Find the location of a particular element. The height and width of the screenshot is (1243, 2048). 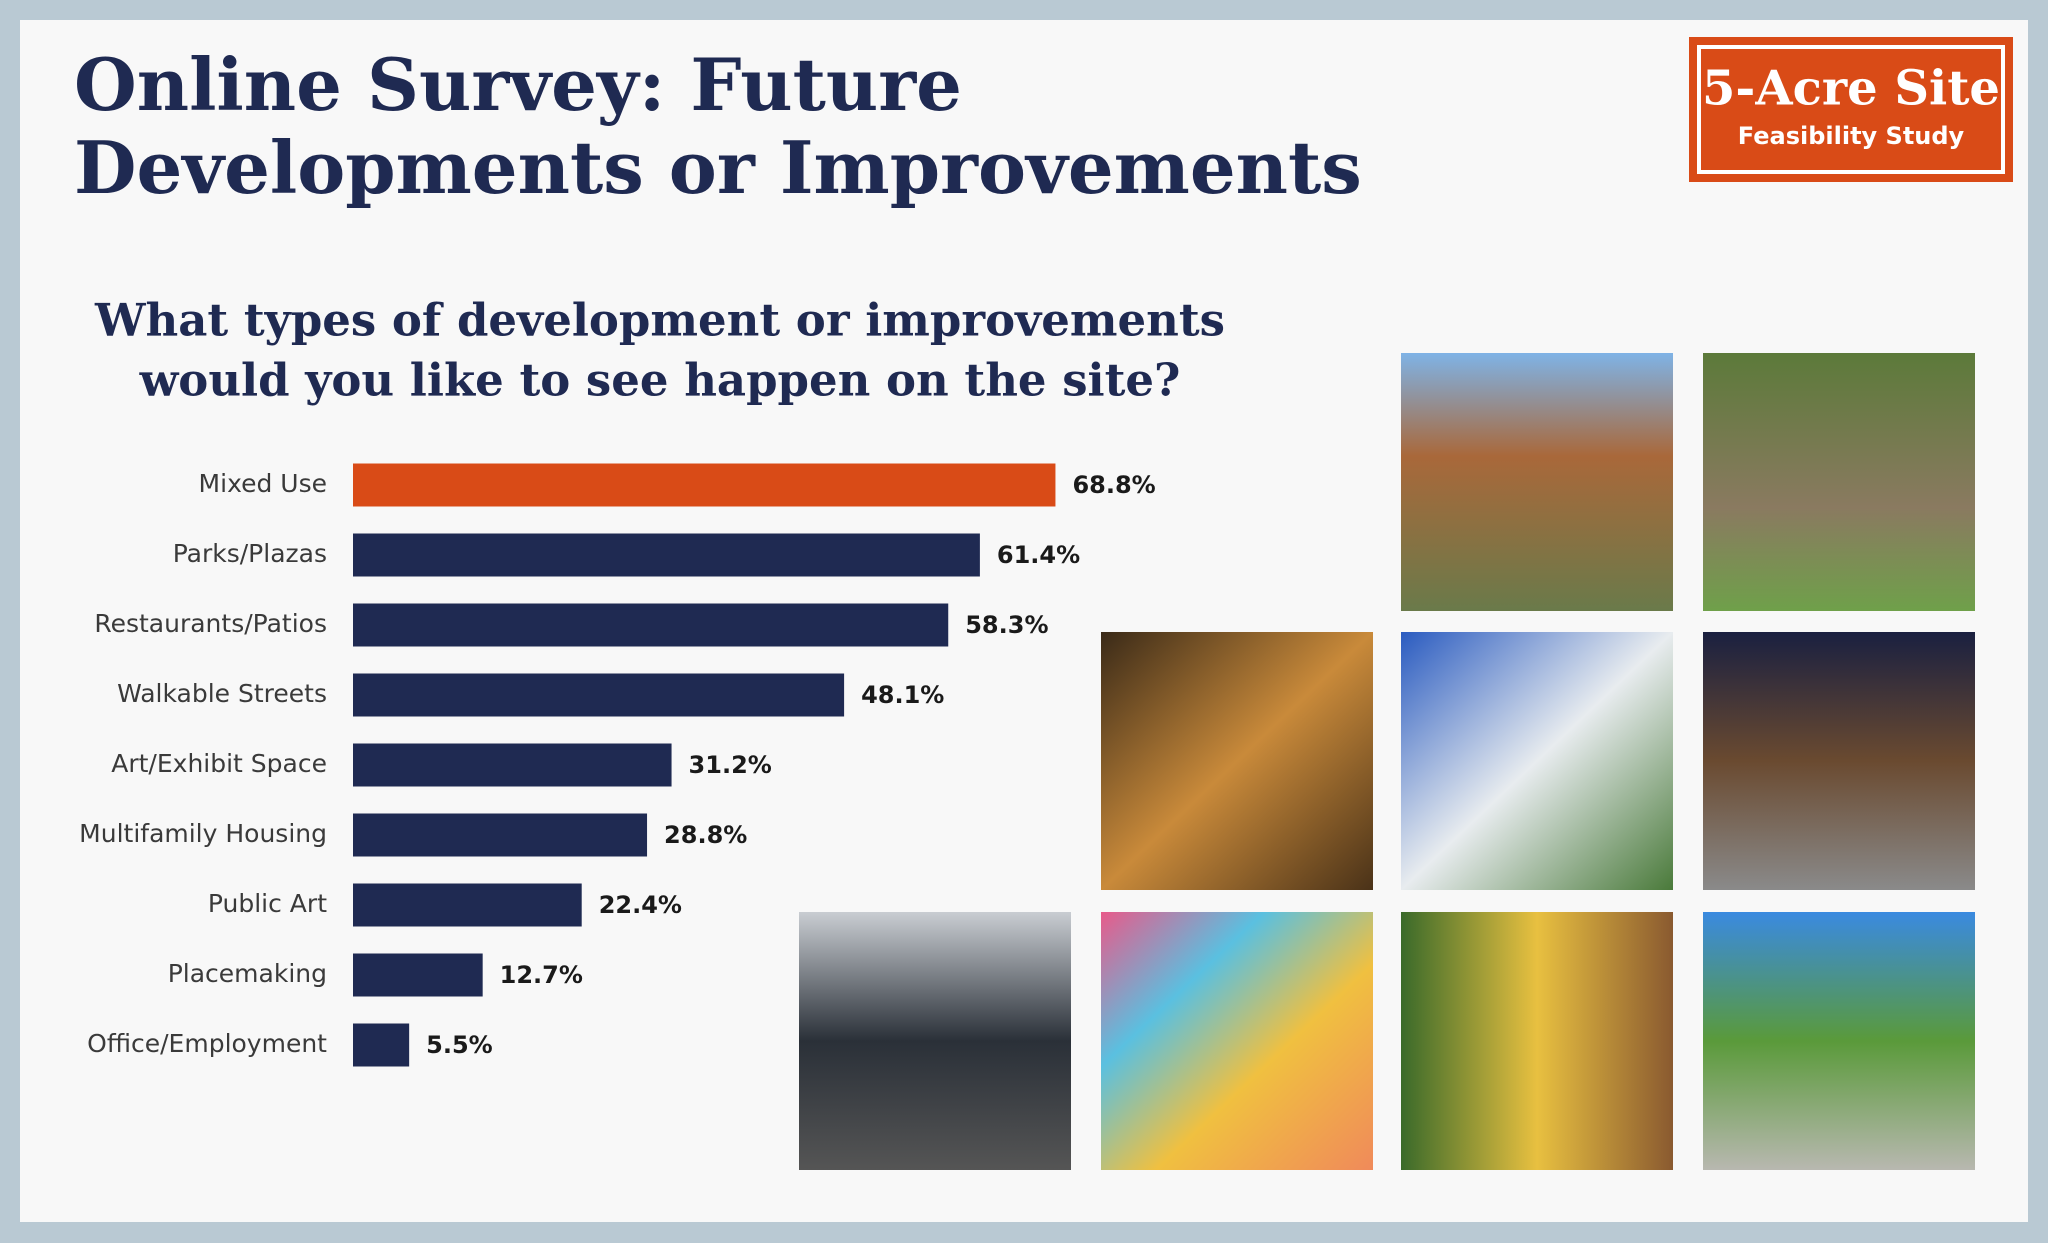

value-label: 31.2% is located at coordinates (730, 765).